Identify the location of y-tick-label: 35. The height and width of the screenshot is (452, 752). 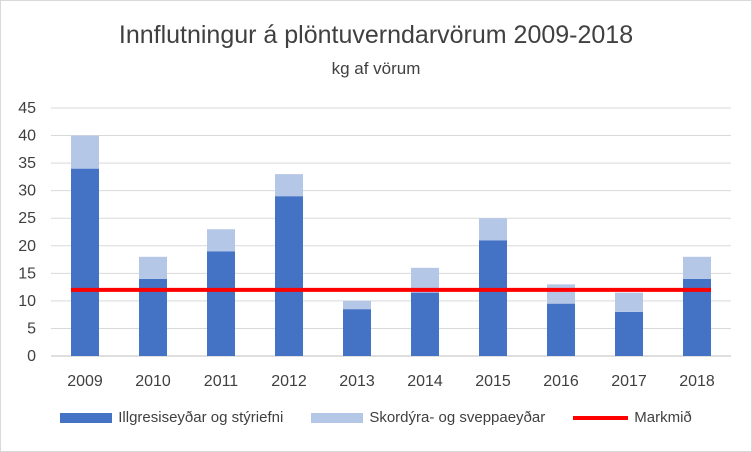
(27, 163).